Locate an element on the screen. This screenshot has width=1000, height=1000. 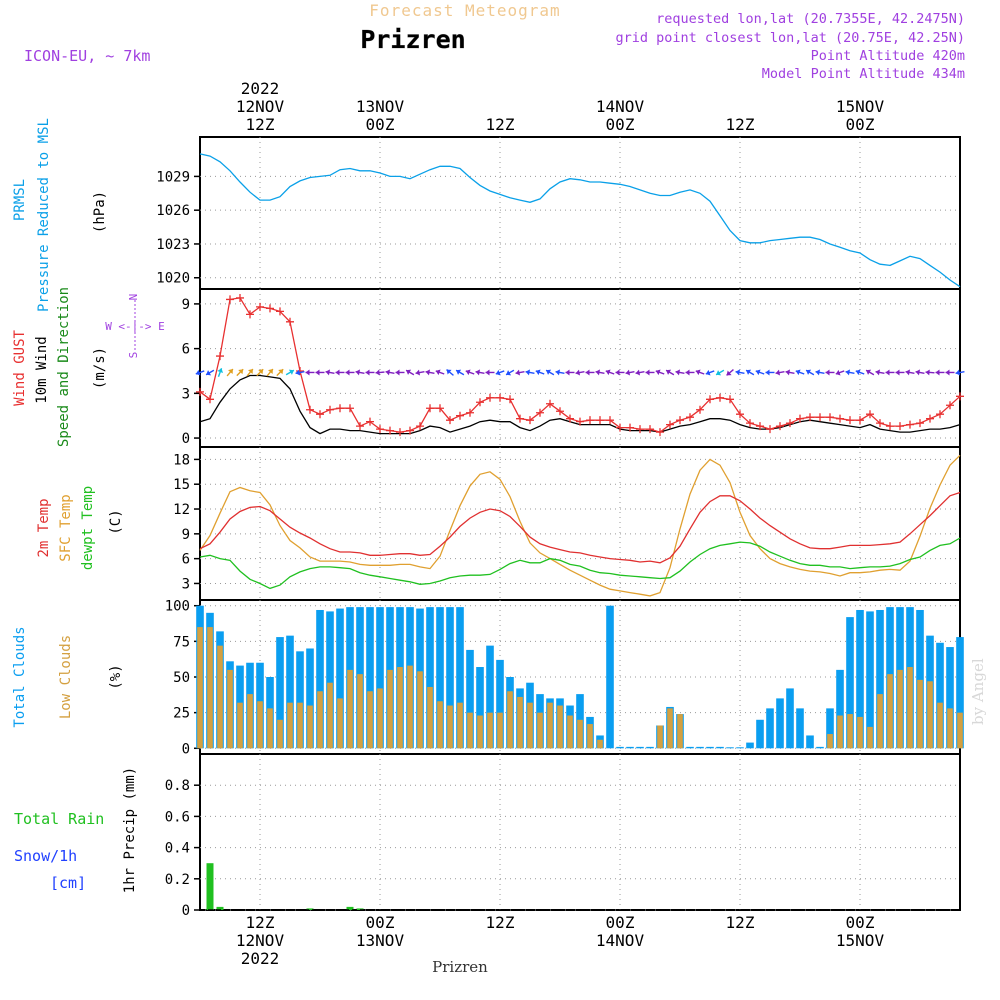
precip-frame is located at coordinates (580, 832).